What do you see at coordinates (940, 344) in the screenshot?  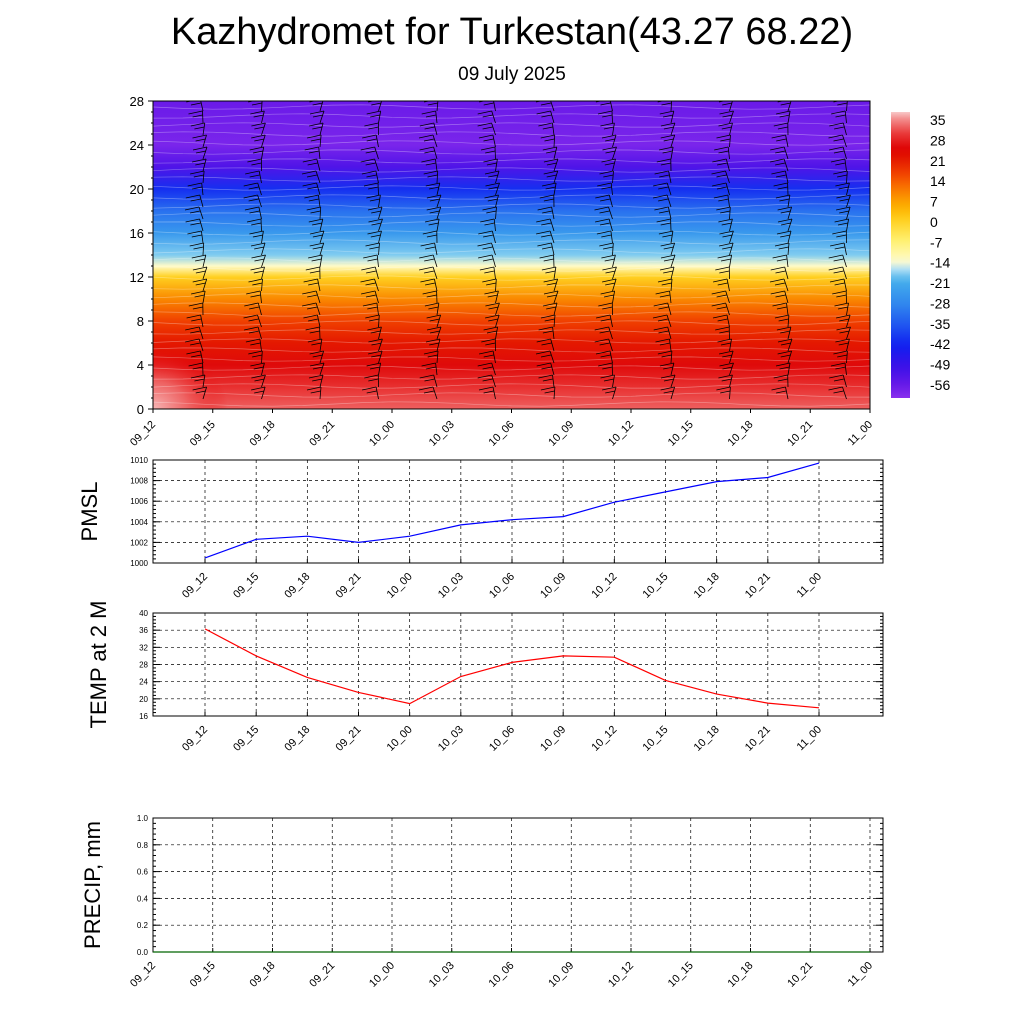 I see `colorbar-label: -42` at bounding box center [940, 344].